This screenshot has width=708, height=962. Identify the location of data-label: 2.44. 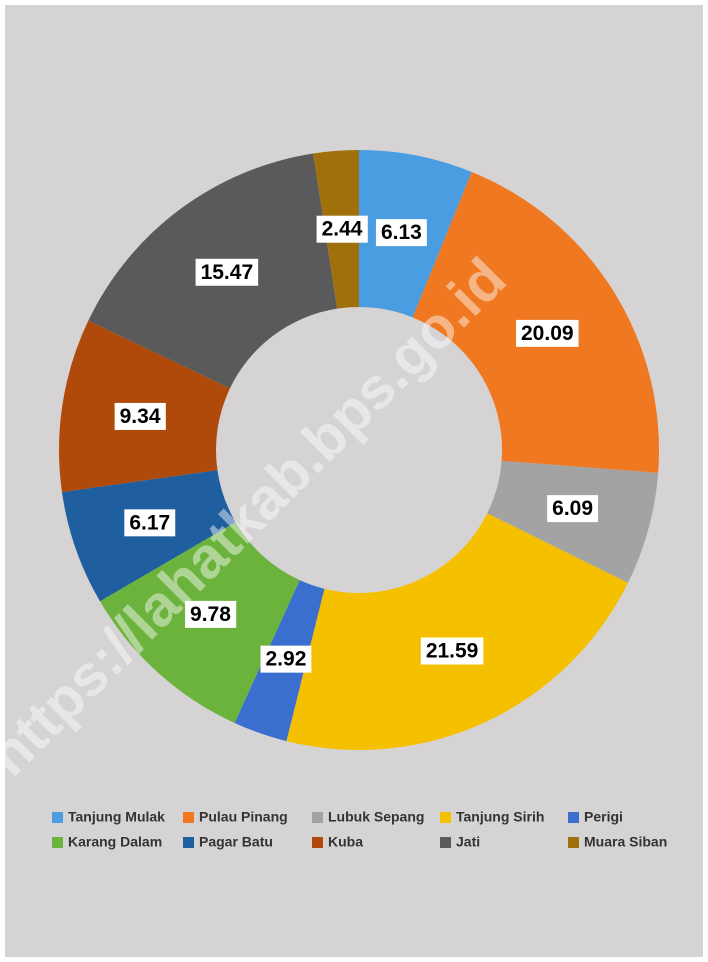
(342, 229).